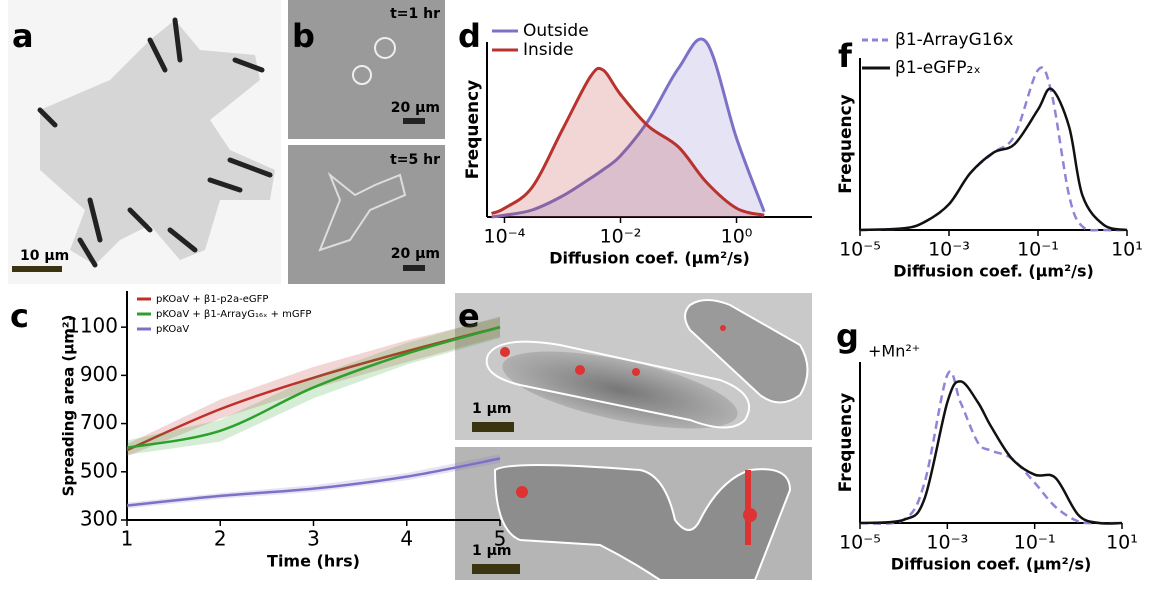 This screenshot has height=590, width=1157. I want to click on y-tick-label: 900, so click(99, 374).